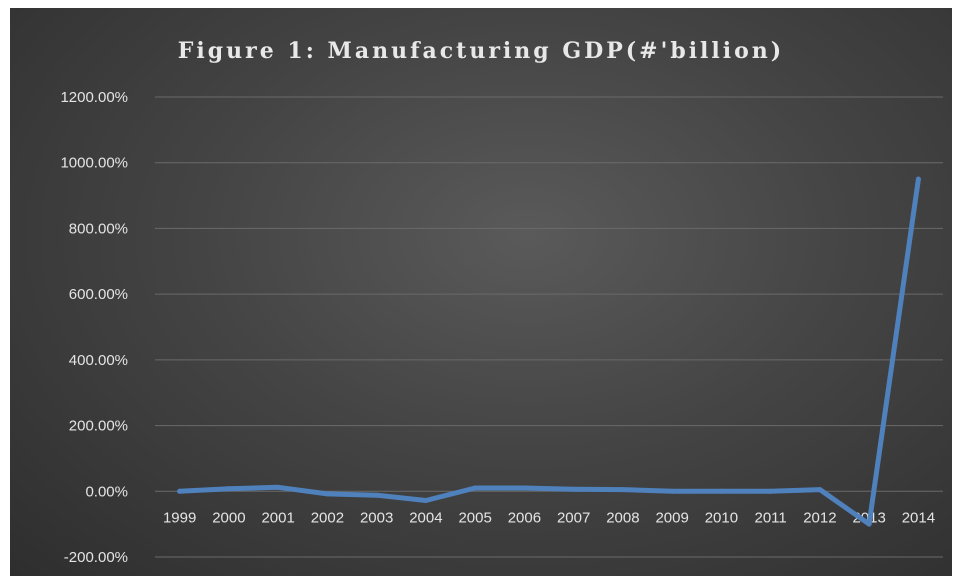  What do you see at coordinates (524, 517) in the screenshot?
I see `x-tick-label: 2006` at bounding box center [524, 517].